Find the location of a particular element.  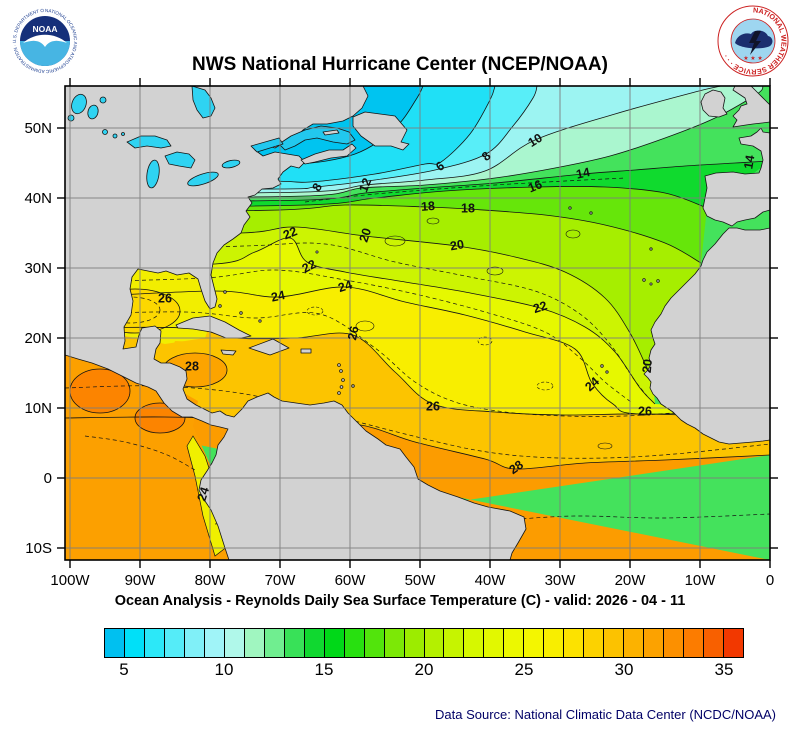

james-bay is located at coordinates (203, 102).